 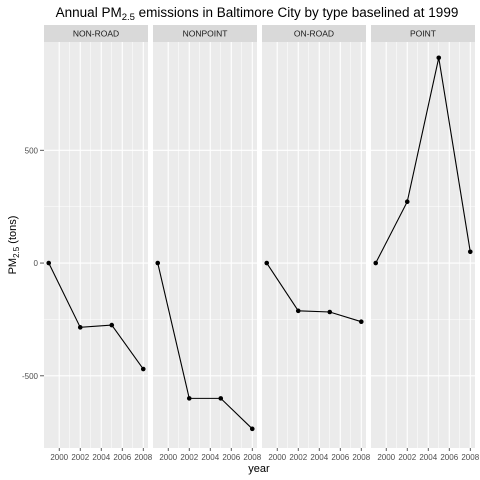 I want to click on x-axis-title: year, so click(x=259, y=469).